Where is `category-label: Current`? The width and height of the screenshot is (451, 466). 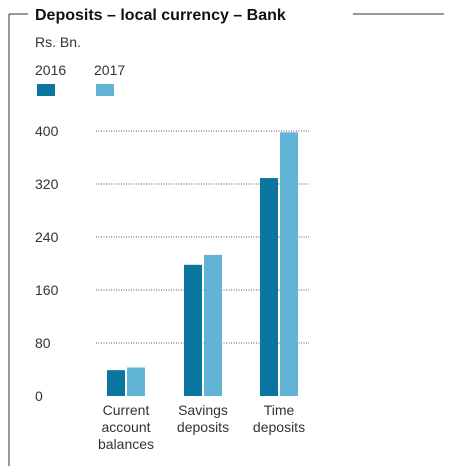
category-label: Current is located at coordinates (126, 410).